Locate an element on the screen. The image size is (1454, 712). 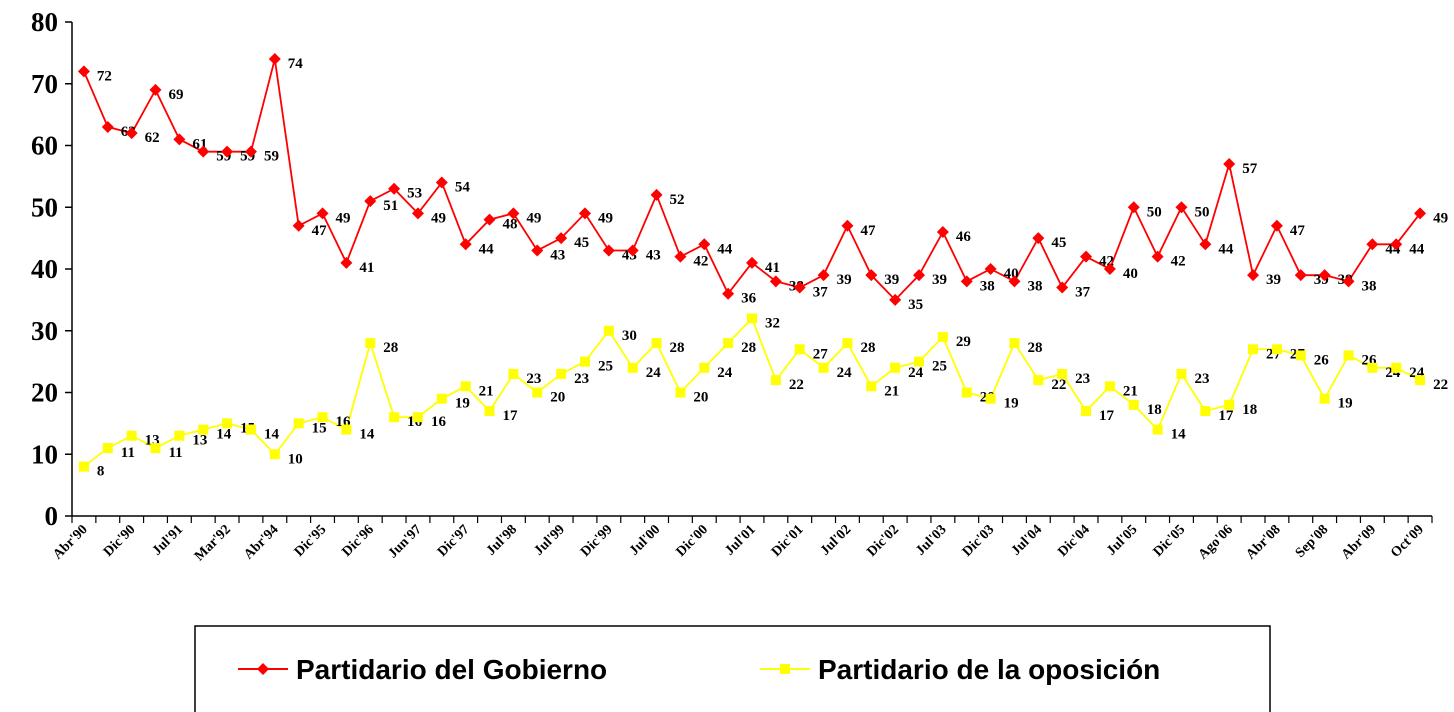
data-label: 18 is located at coordinates (1154, 410).